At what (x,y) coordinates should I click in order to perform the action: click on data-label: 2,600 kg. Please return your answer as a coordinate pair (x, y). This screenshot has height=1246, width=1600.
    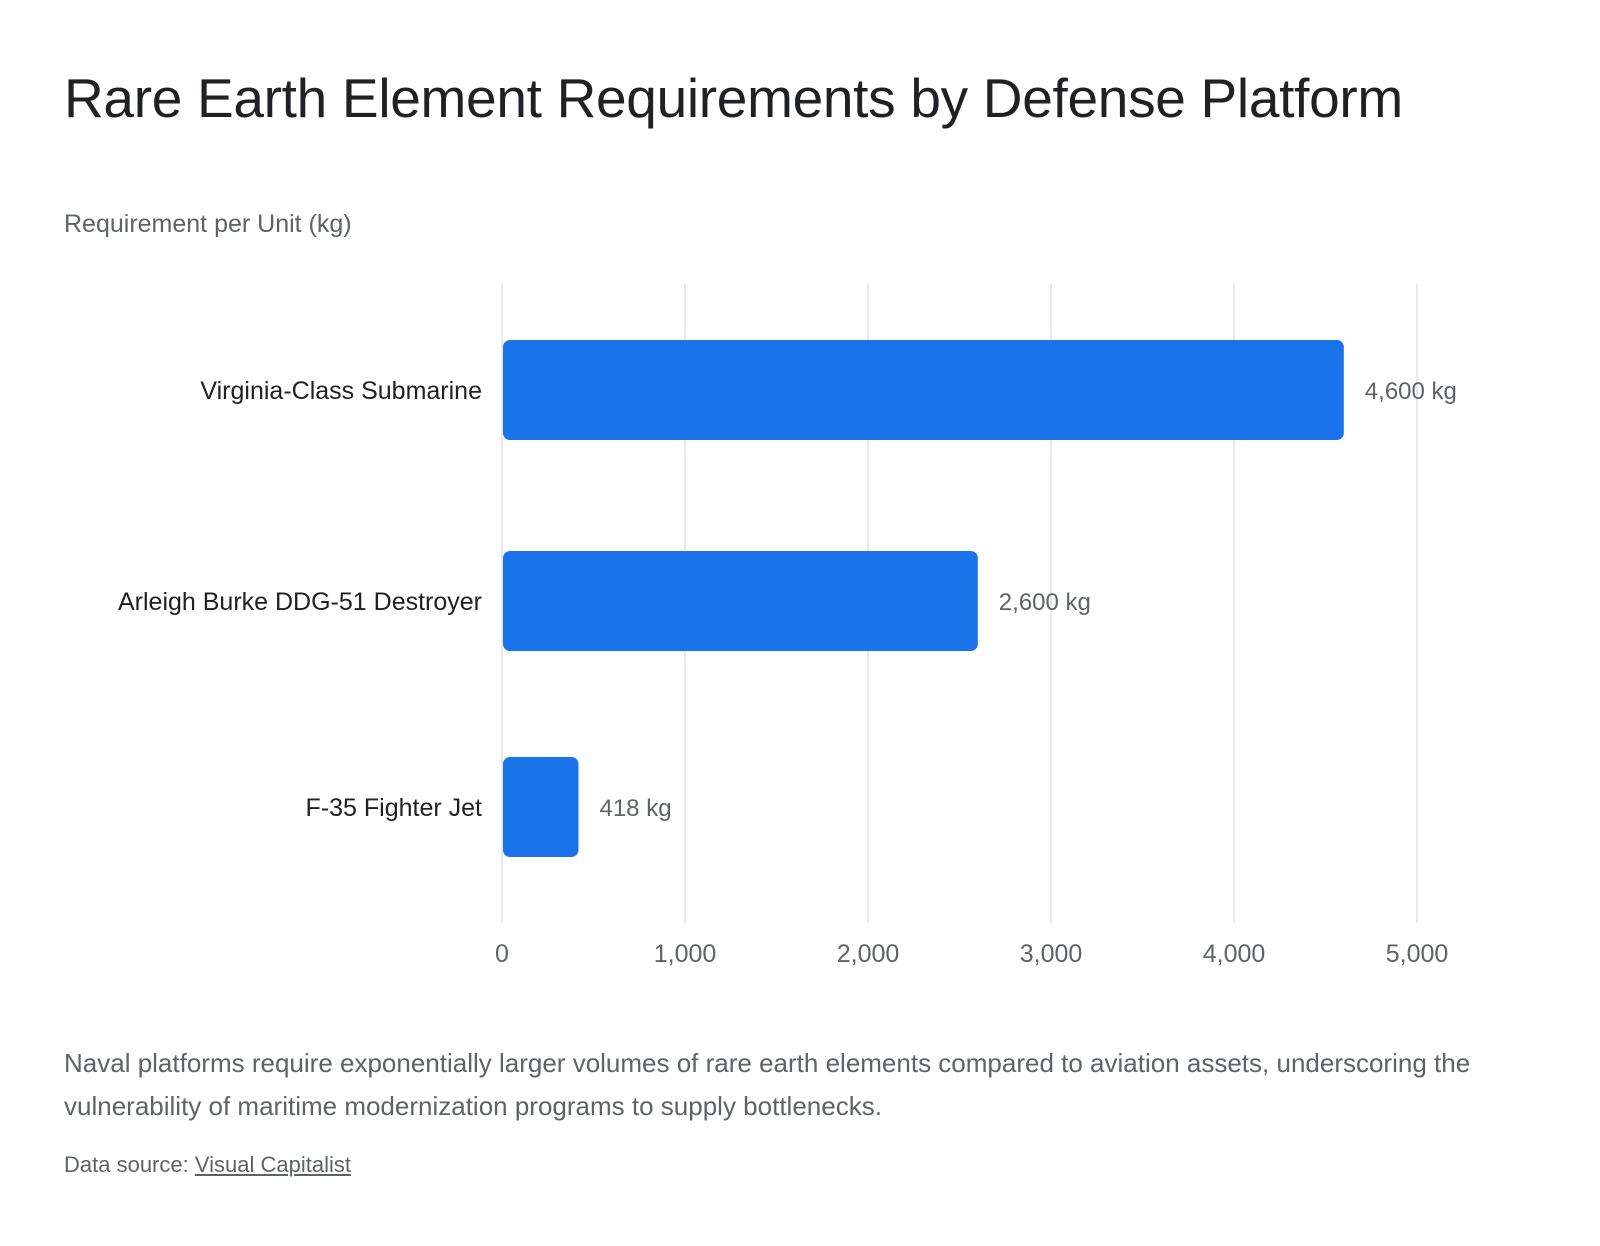
    Looking at the image, I should click on (1045, 602).